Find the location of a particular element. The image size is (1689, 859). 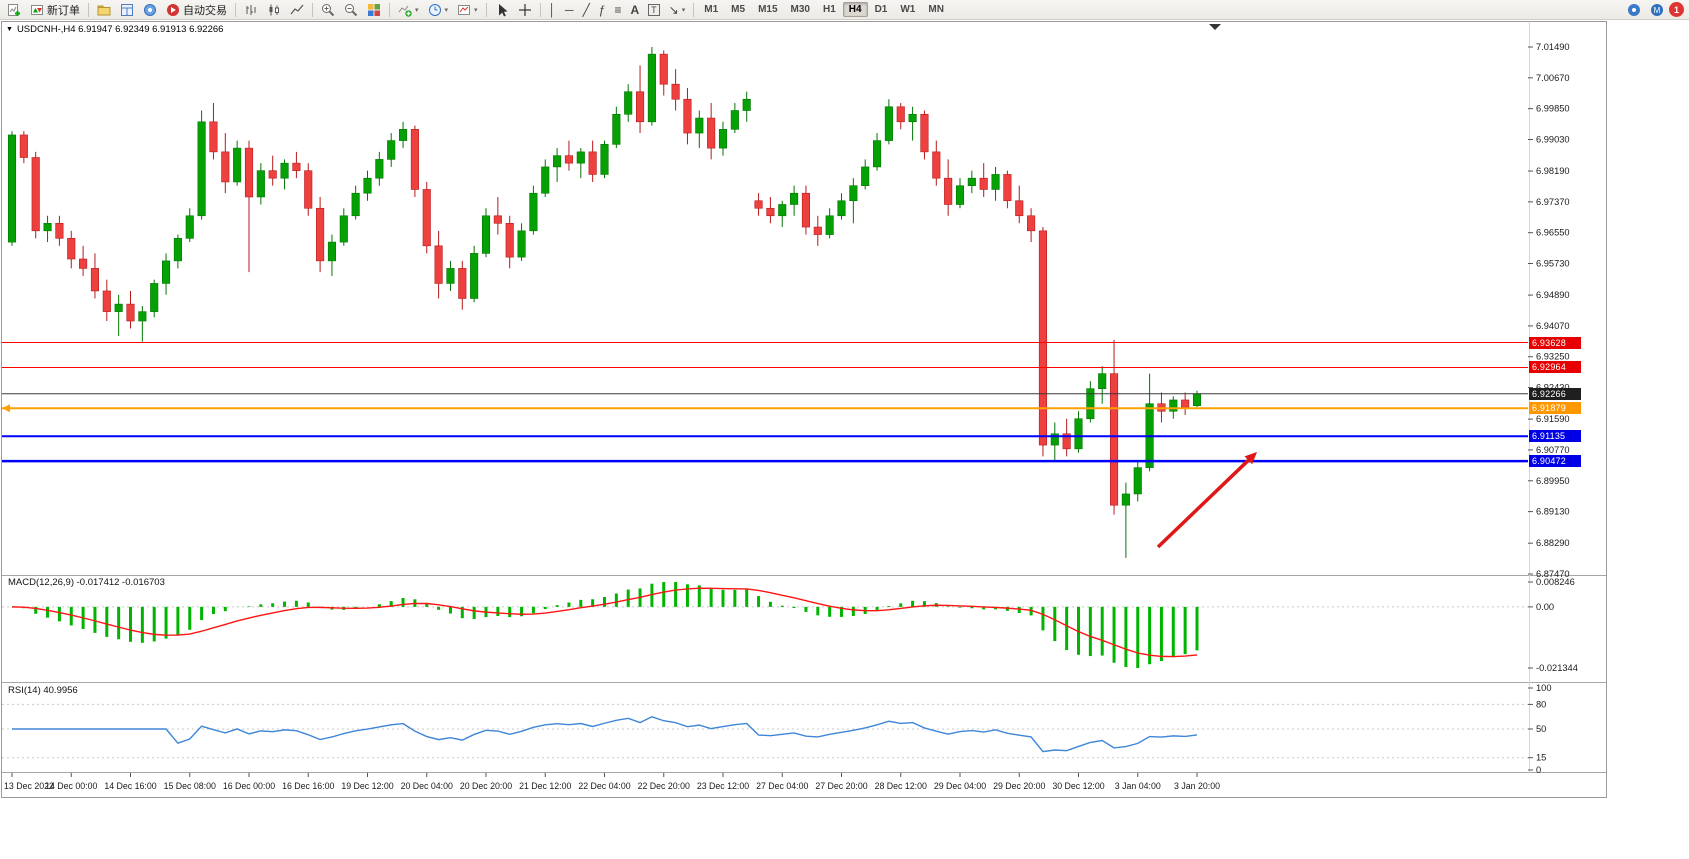

arrows-button: ↘ ▾ is located at coordinates (677, 10).